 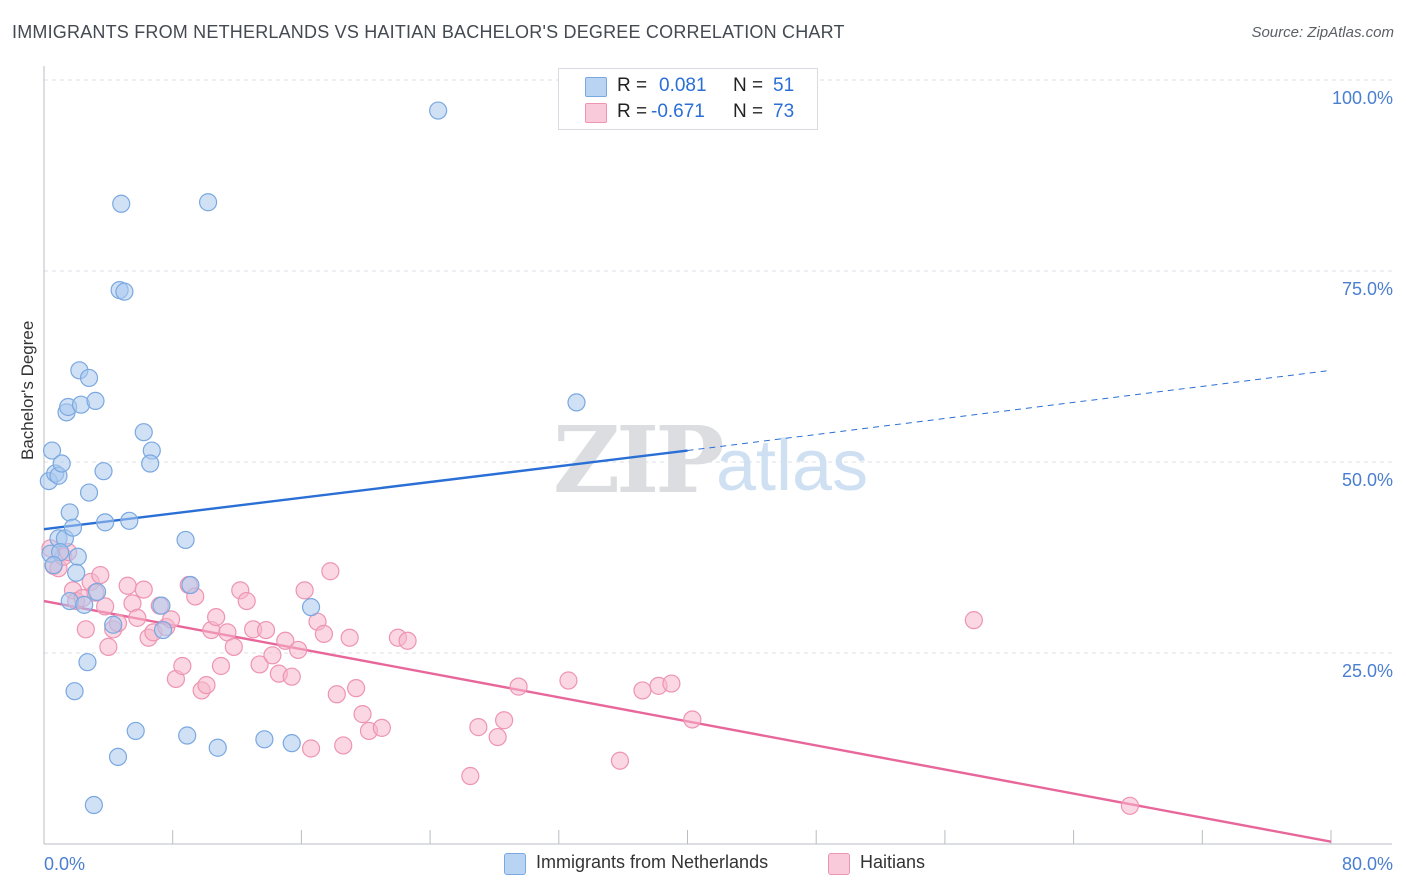 What do you see at coordinates (64, 864) in the screenshot?
I see `x-tick-label: 0.0%` at bounding box center [64, 864].